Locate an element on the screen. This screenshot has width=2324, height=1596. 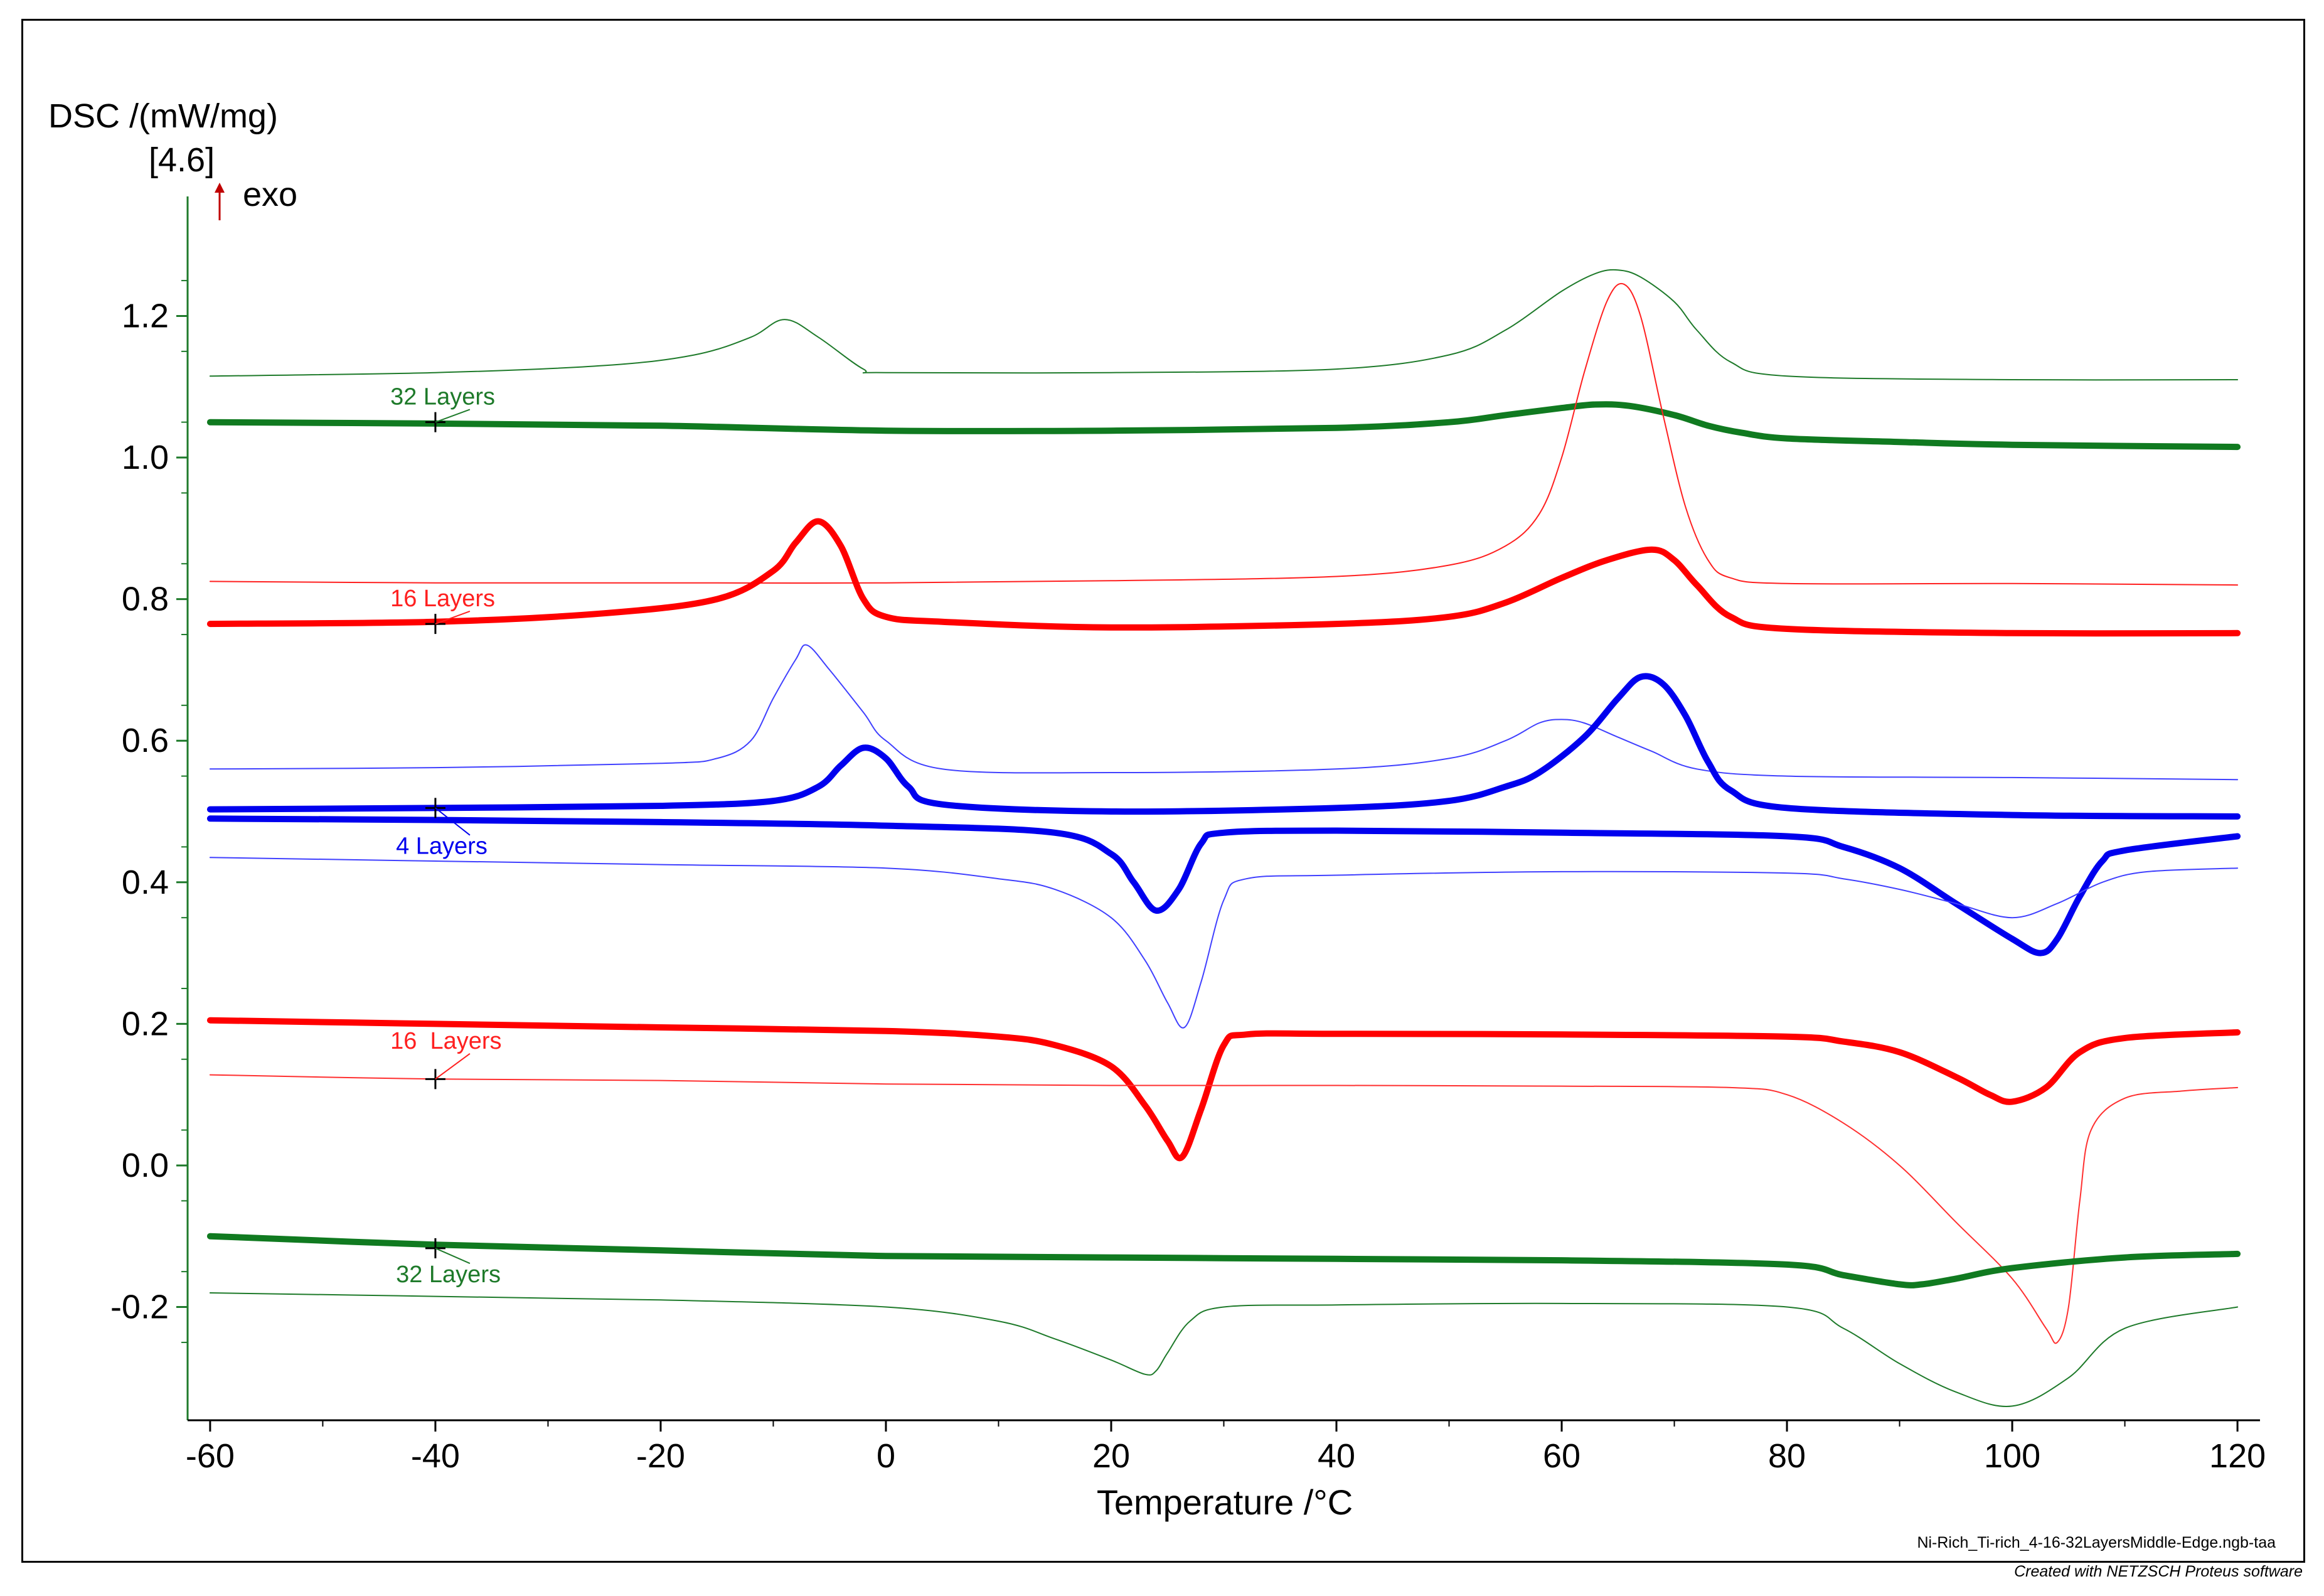
series-label: 4 Layers is located at coordinates (442, 846).